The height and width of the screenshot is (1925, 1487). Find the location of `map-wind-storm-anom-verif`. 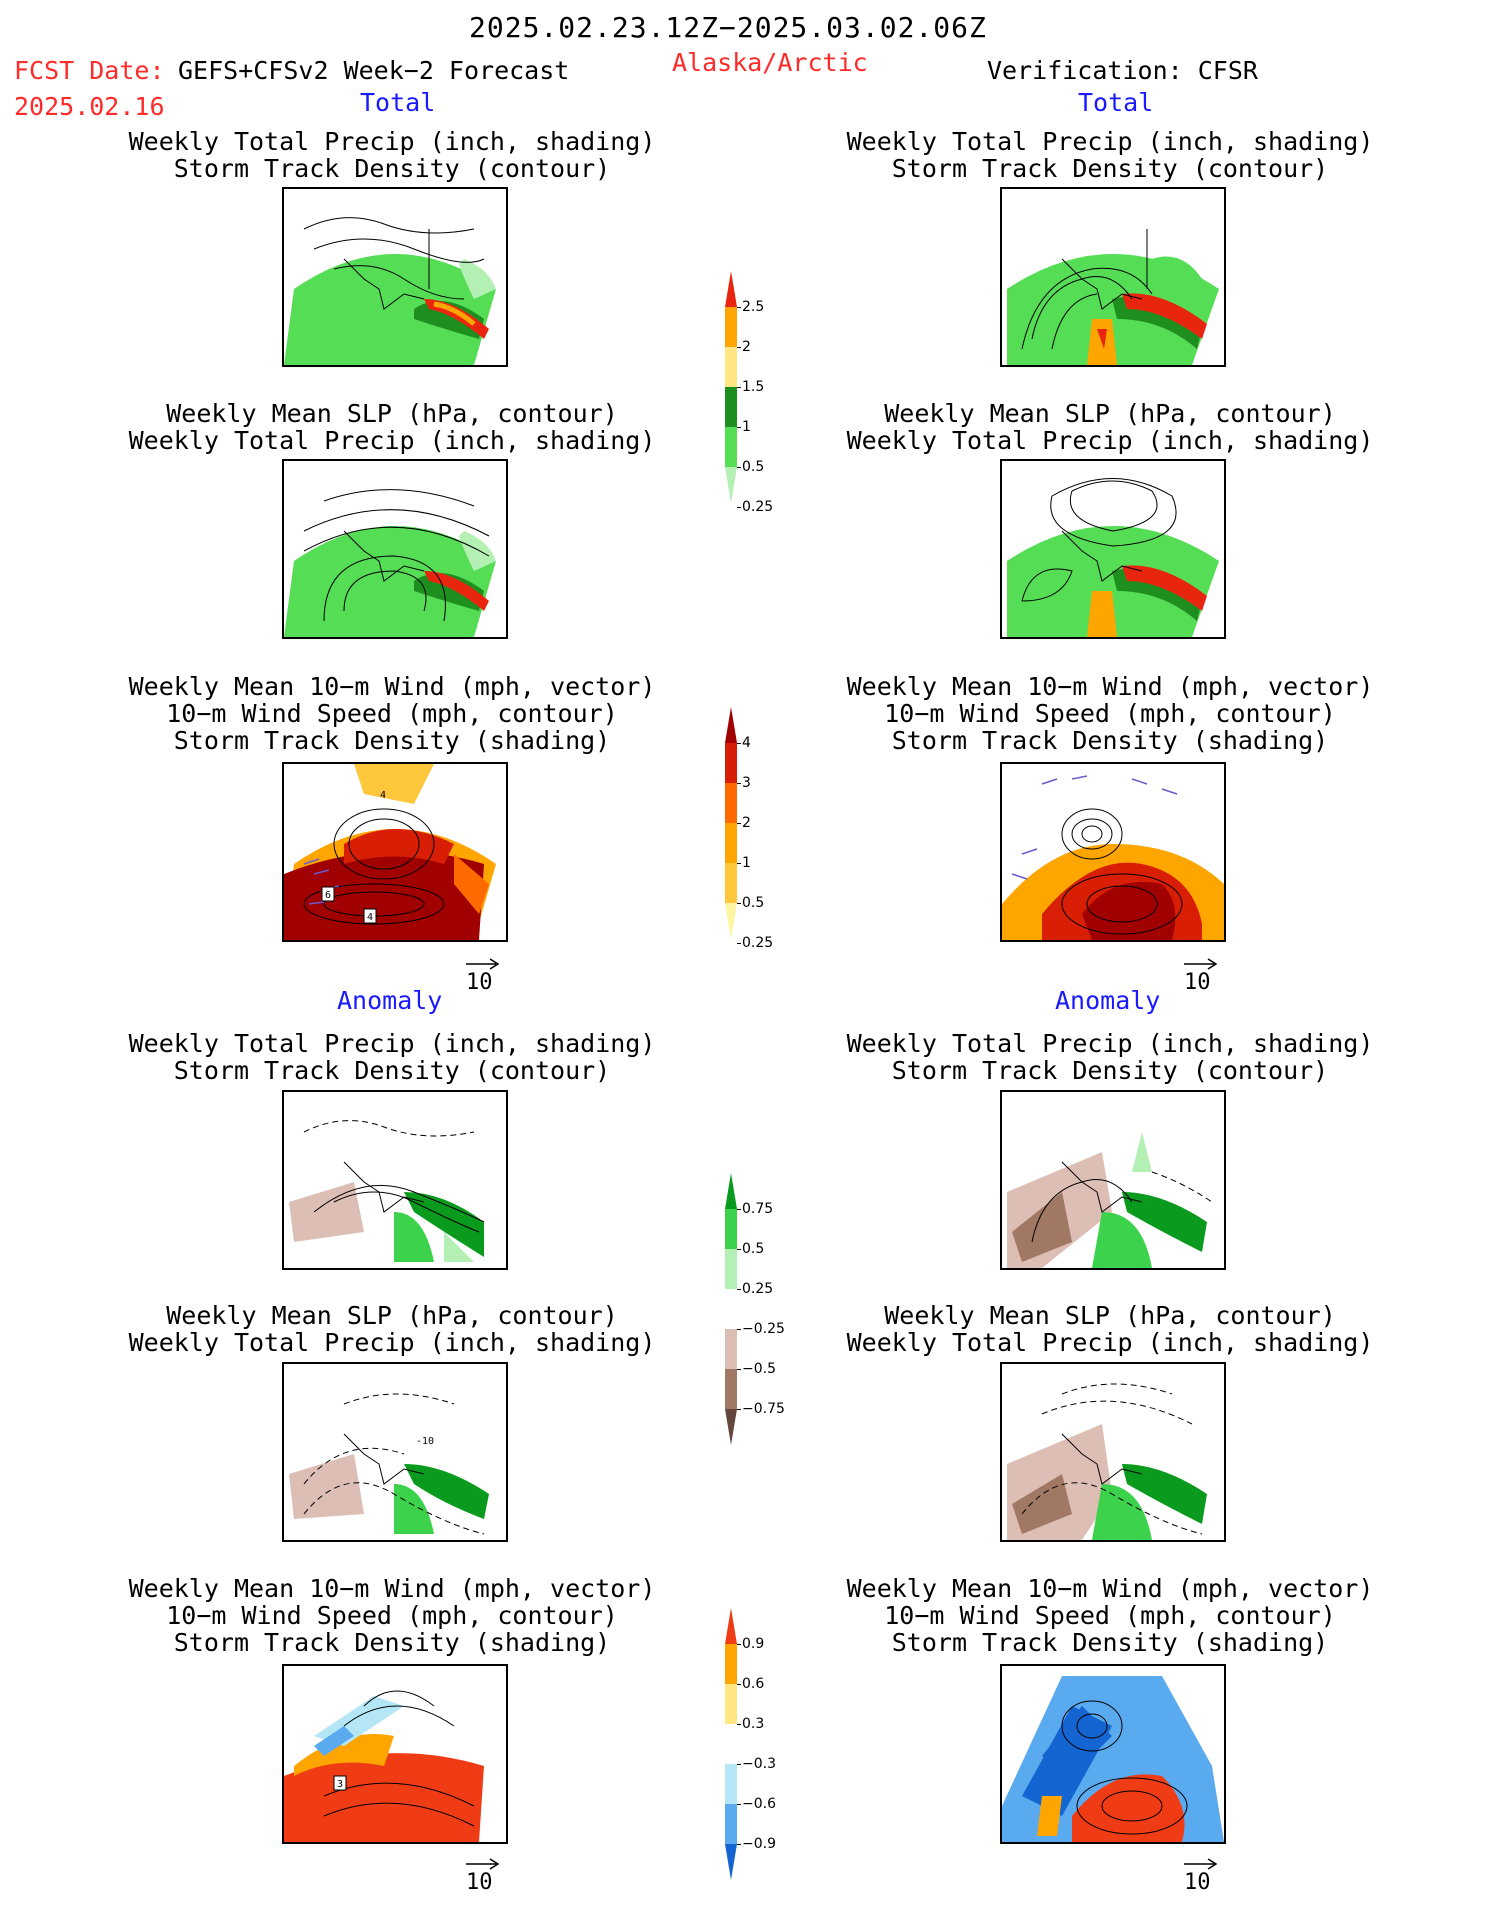

map-wind-storm-anom-verif is located at coordinates (1113, 1754).